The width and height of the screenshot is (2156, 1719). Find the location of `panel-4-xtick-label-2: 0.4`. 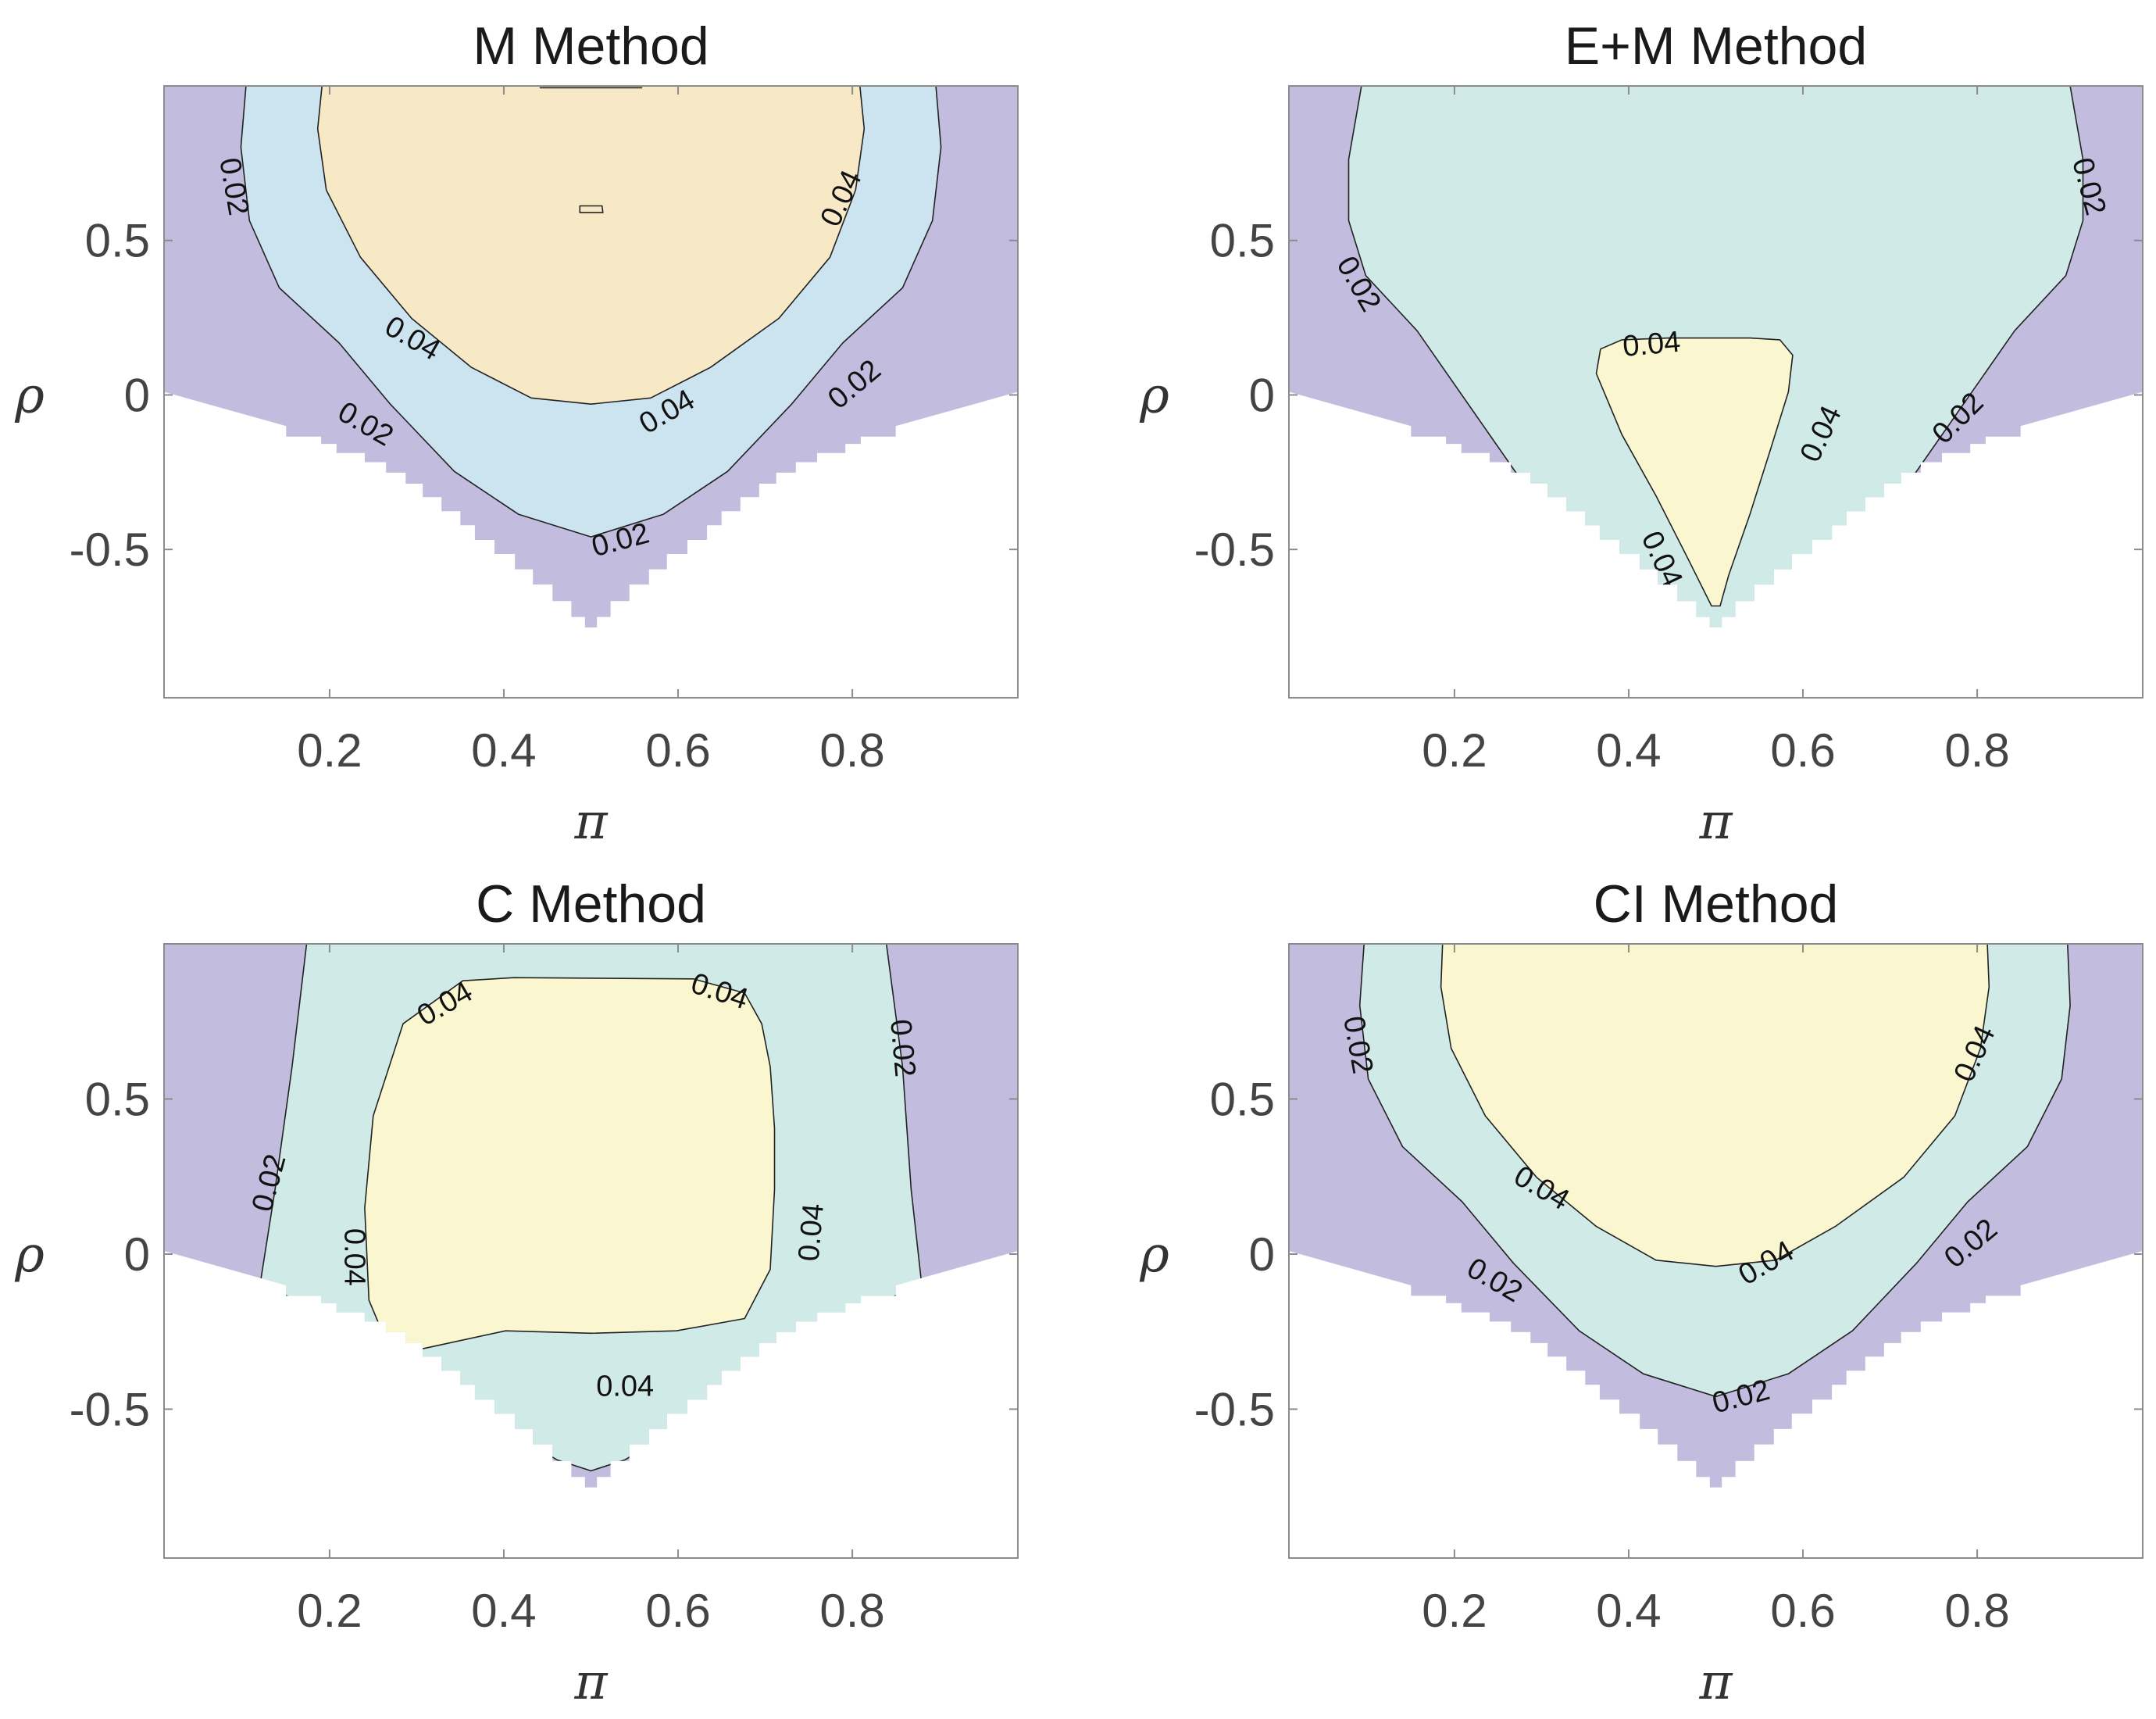

panel-4-xtick-label-2: 0.4 is located at coordinates (1628, 1611).